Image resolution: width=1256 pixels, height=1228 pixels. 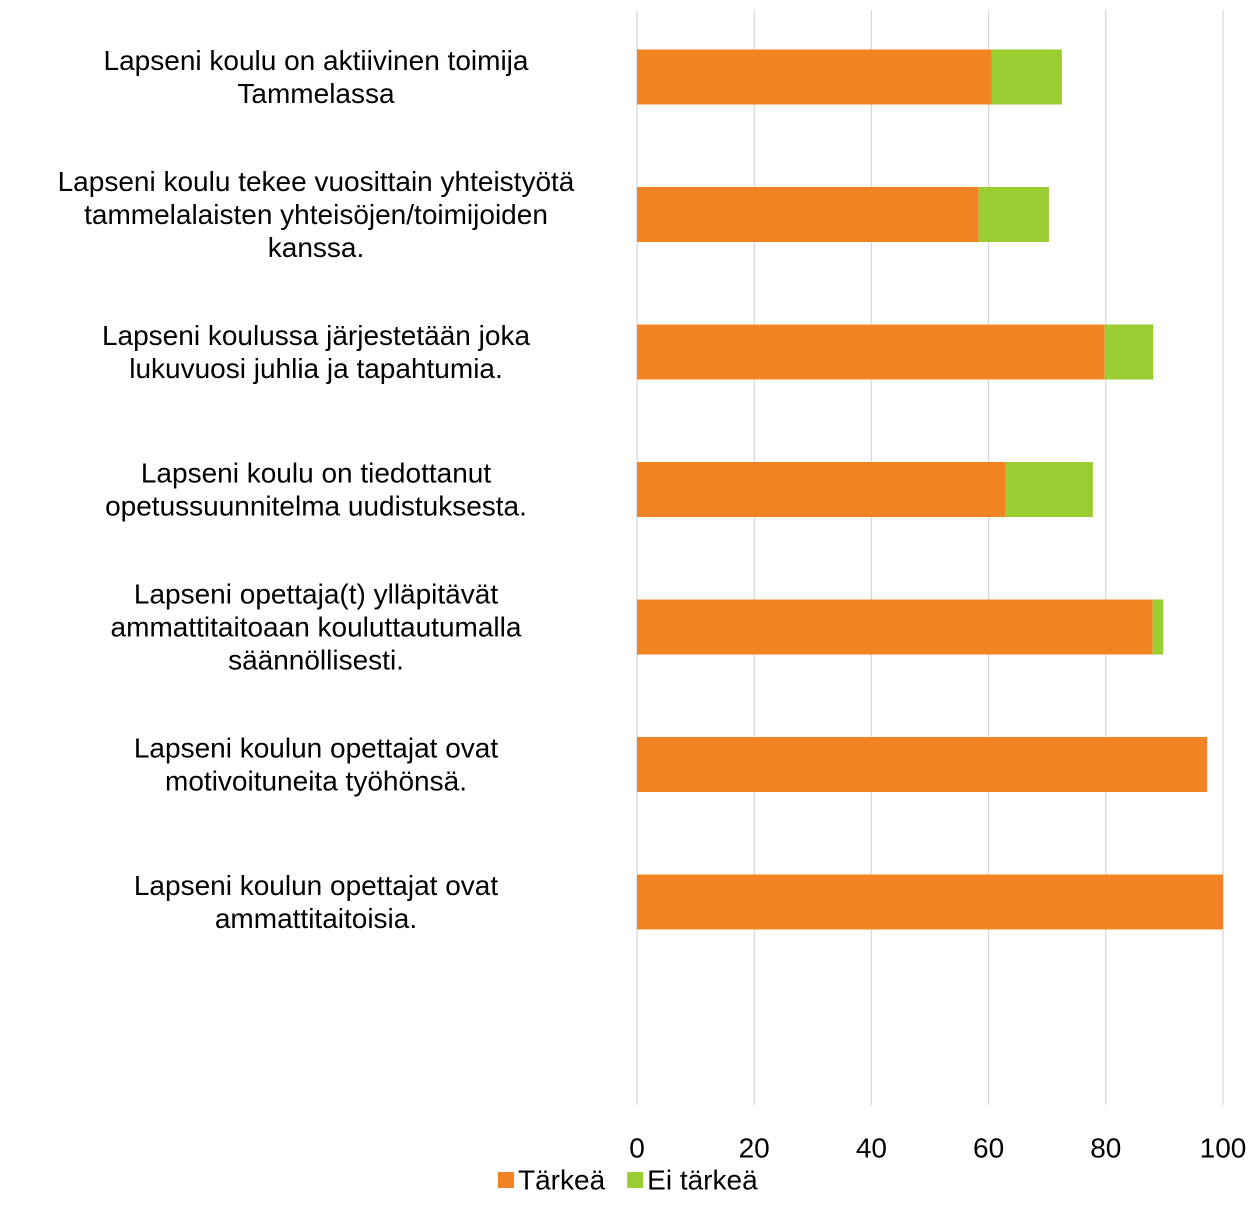 What do you see at coordinates (316, 473) in the screenshot?
I see `category-label: Lapseni koulu on tiedottanut` at bounding box center [316, 473].